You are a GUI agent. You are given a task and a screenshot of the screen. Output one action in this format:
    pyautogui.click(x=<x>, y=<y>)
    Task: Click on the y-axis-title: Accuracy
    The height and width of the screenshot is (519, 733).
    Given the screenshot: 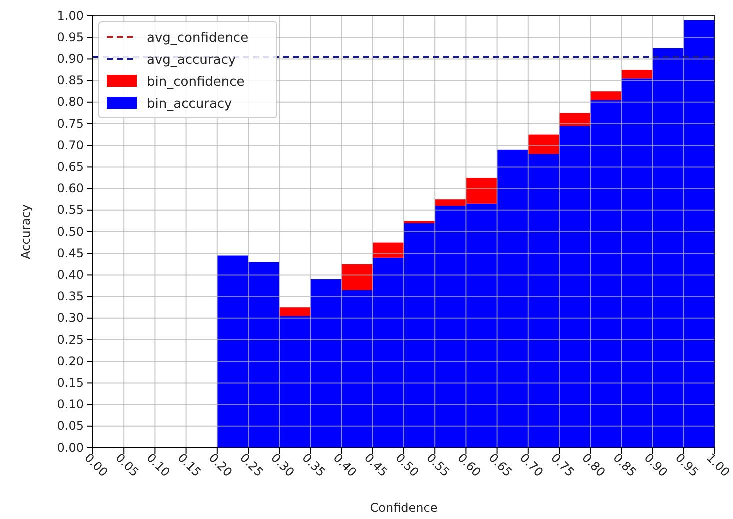 What is the action you would take?
    pyautogui.click(x=26, y=232)
    